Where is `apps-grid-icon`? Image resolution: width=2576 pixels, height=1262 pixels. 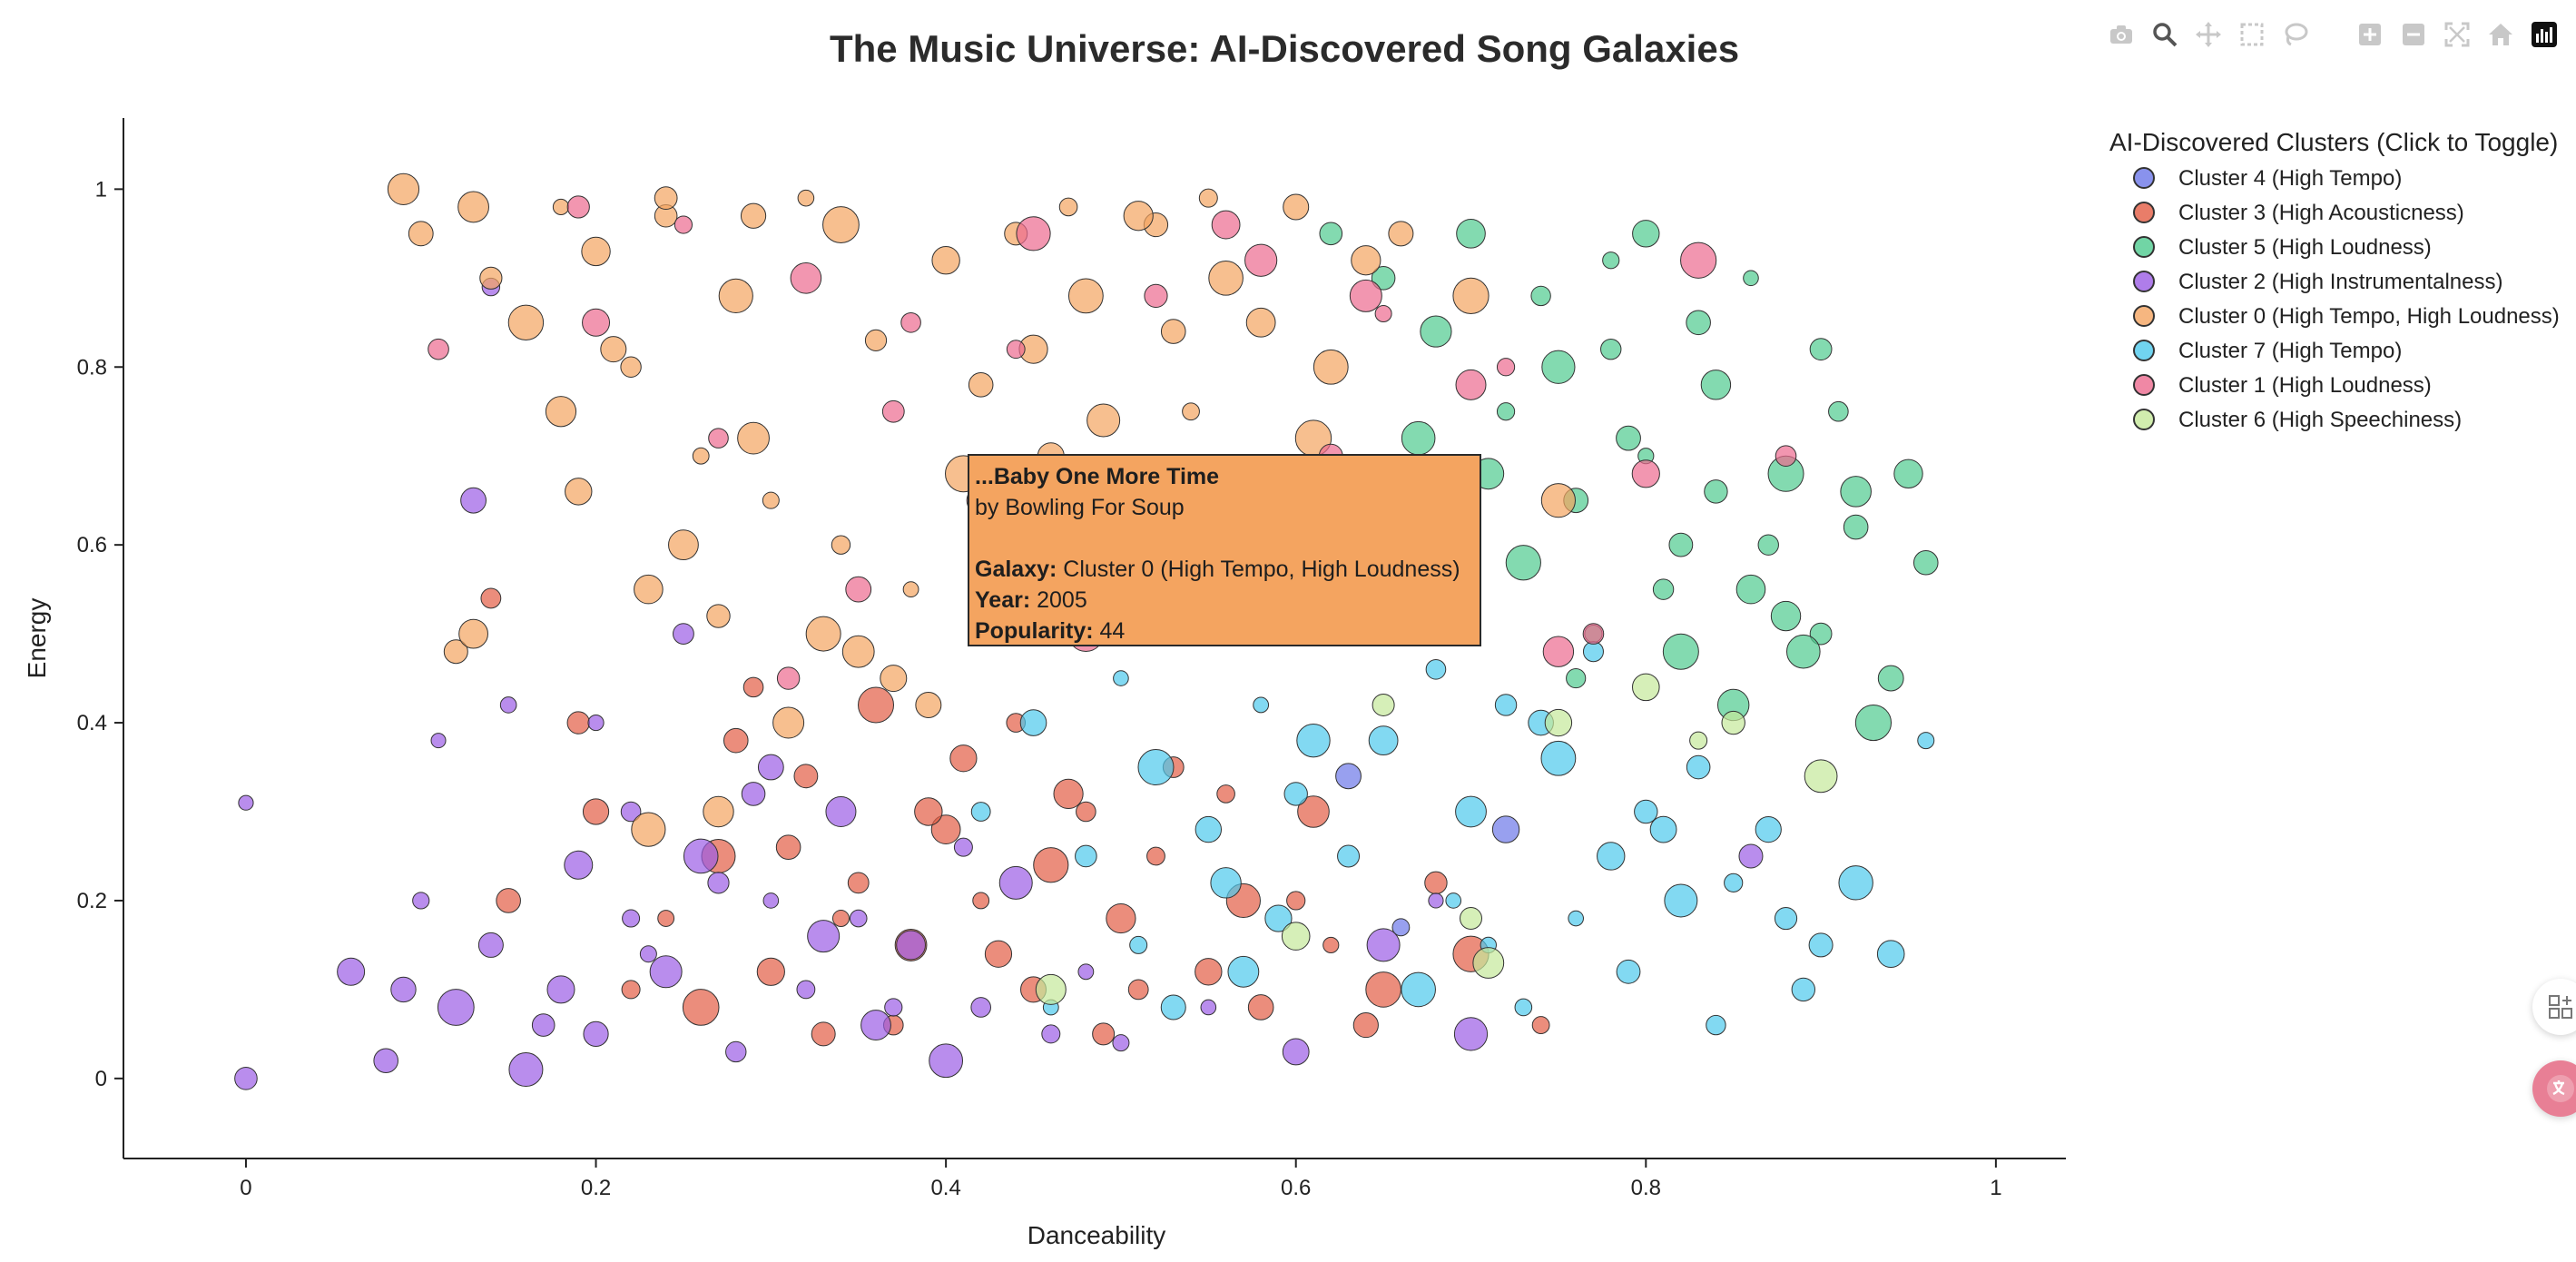
apps-grid-icon is located at coordinates (2554, 1007).